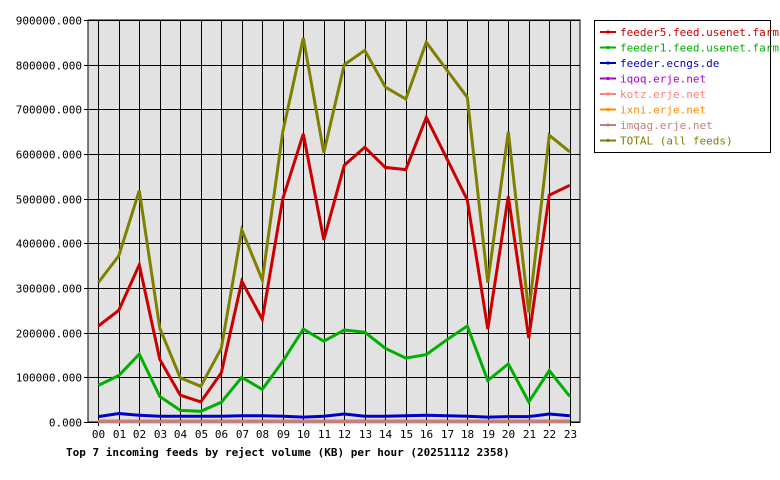  Describe the element at coordinates (49, 155) in the screenshot. I see `y-tick-label: 600000.000` at that location.